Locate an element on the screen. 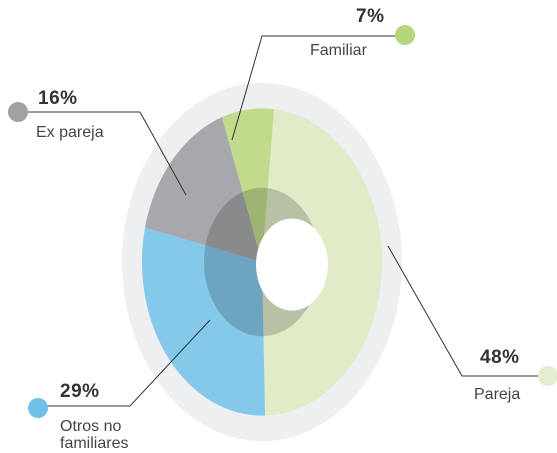 The height and width of the screenshot is (453, 557). category-label: Otros no familiares is located at coordinates (94, 435).